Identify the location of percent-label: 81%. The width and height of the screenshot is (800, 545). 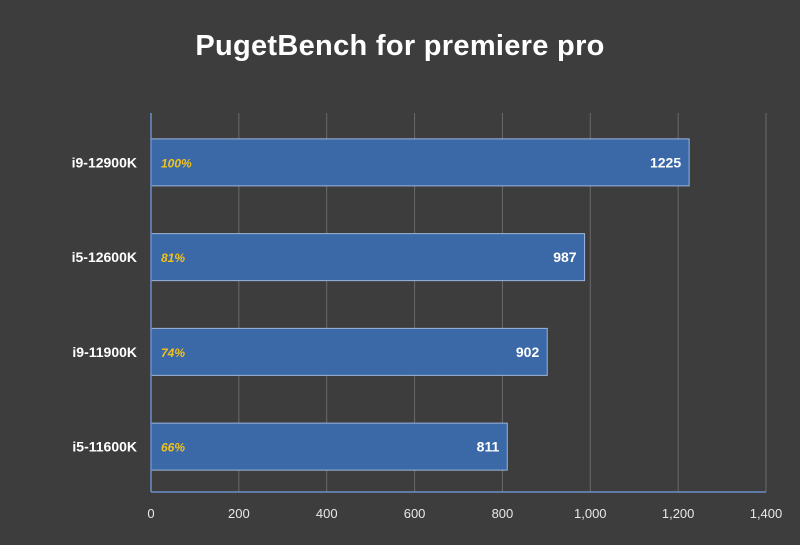
(173, 258).